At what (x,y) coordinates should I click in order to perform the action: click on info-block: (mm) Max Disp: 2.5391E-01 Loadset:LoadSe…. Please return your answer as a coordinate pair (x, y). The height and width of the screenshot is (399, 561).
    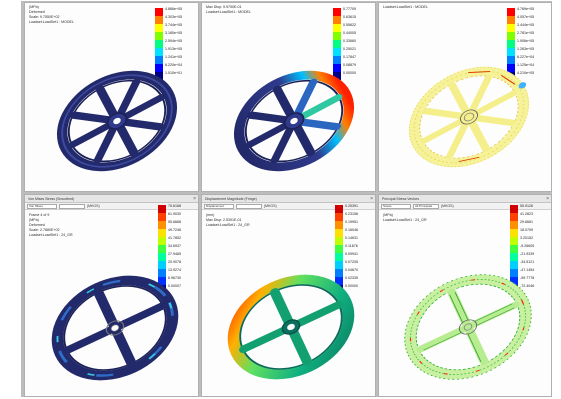
    Looking at the image, I should click on (228, 220).